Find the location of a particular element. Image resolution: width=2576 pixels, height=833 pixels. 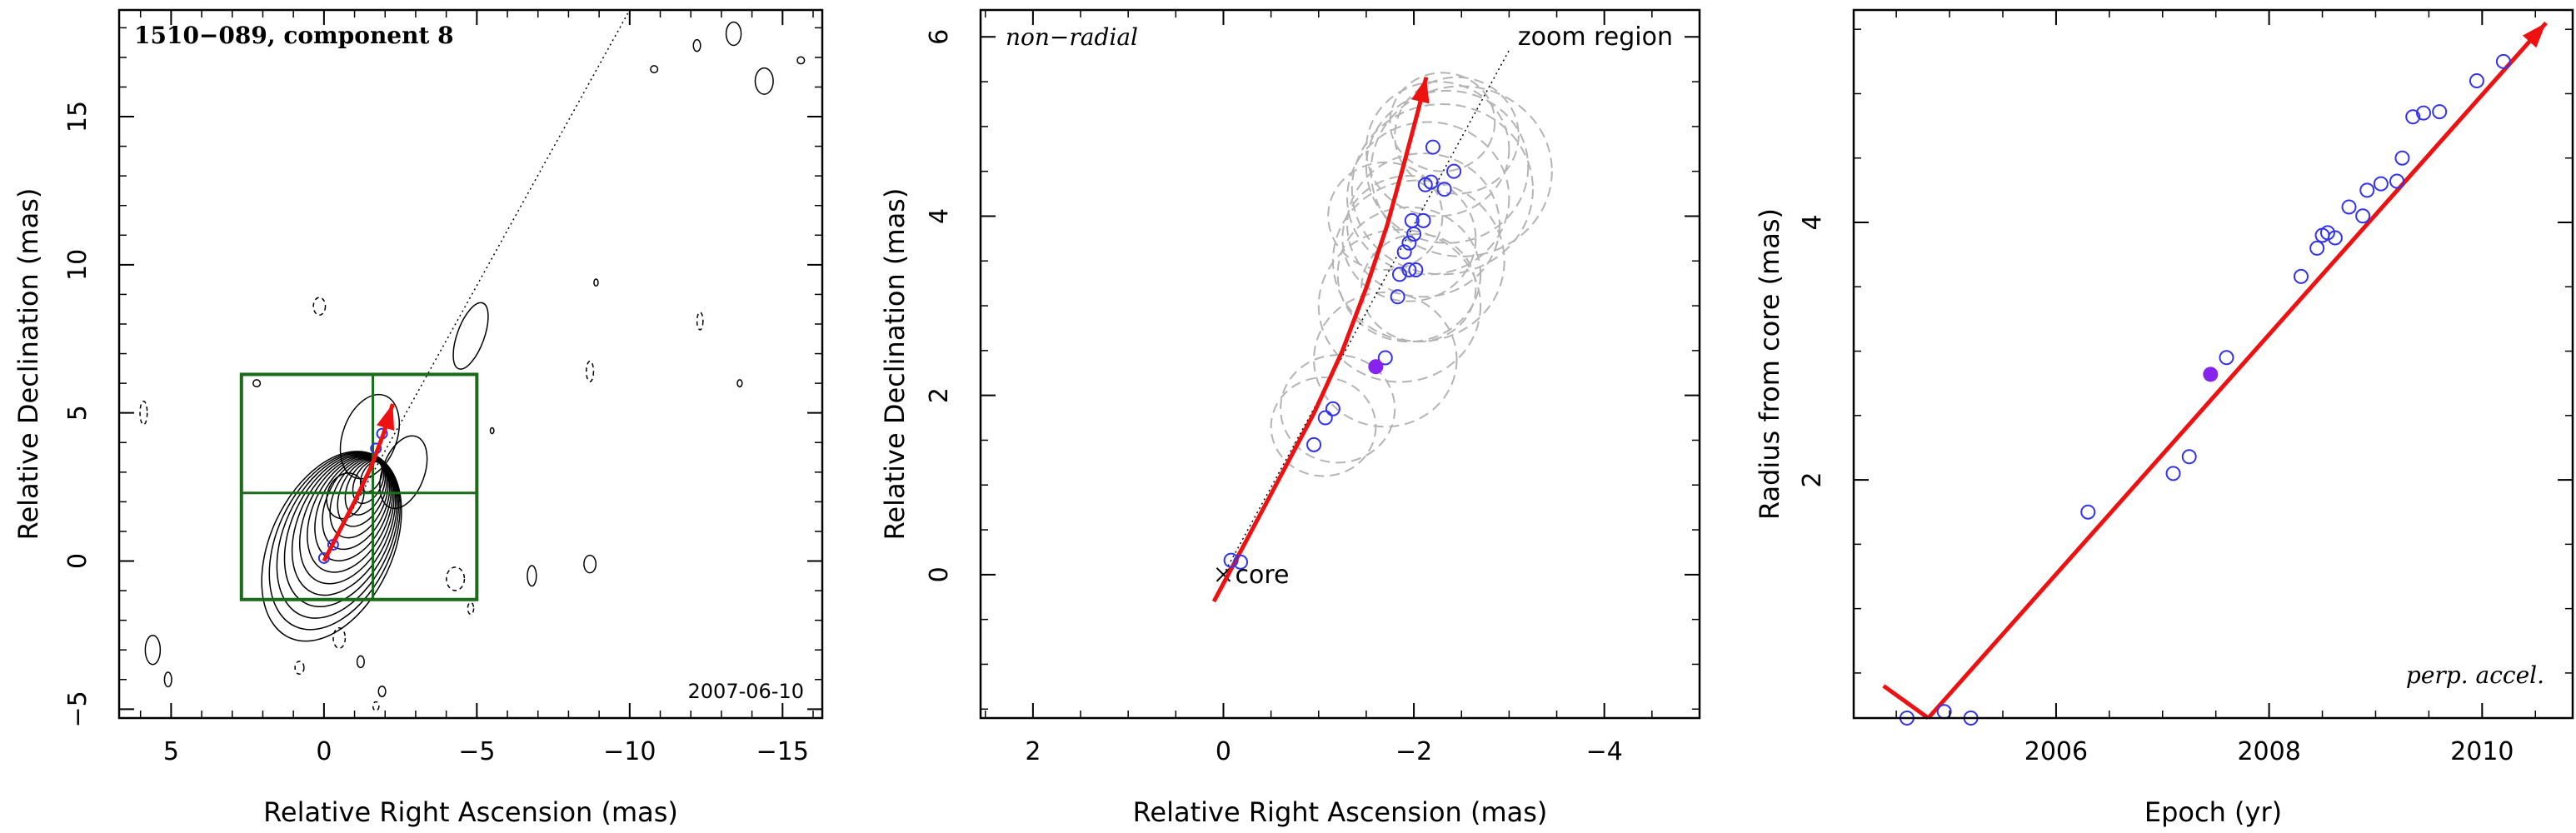

zoom-box is located at coordinates (359, 486).